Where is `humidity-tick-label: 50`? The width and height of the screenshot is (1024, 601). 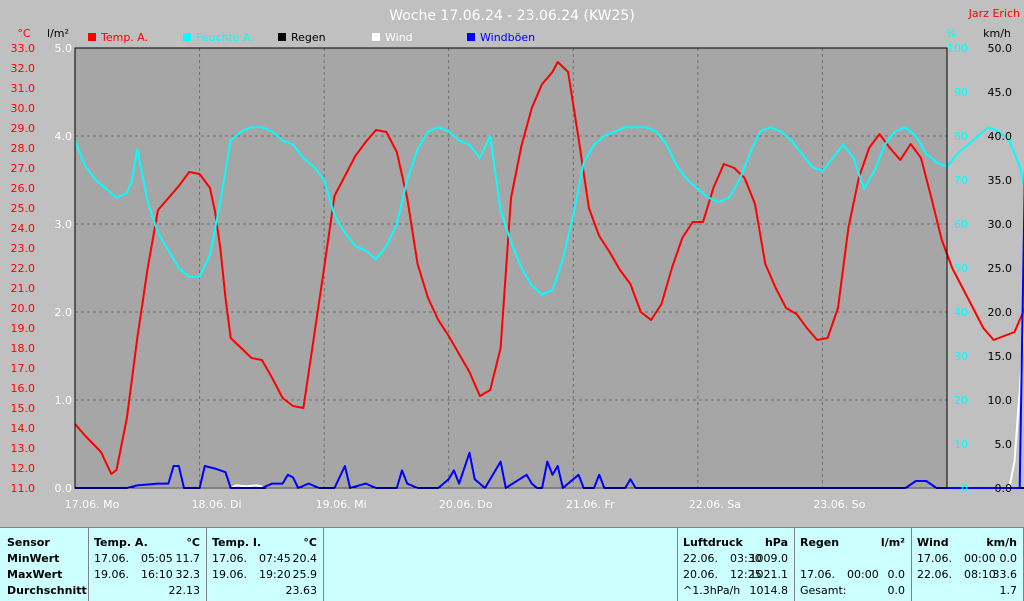 humidity-tick-label: 50 is located at coordinates (961, 268).